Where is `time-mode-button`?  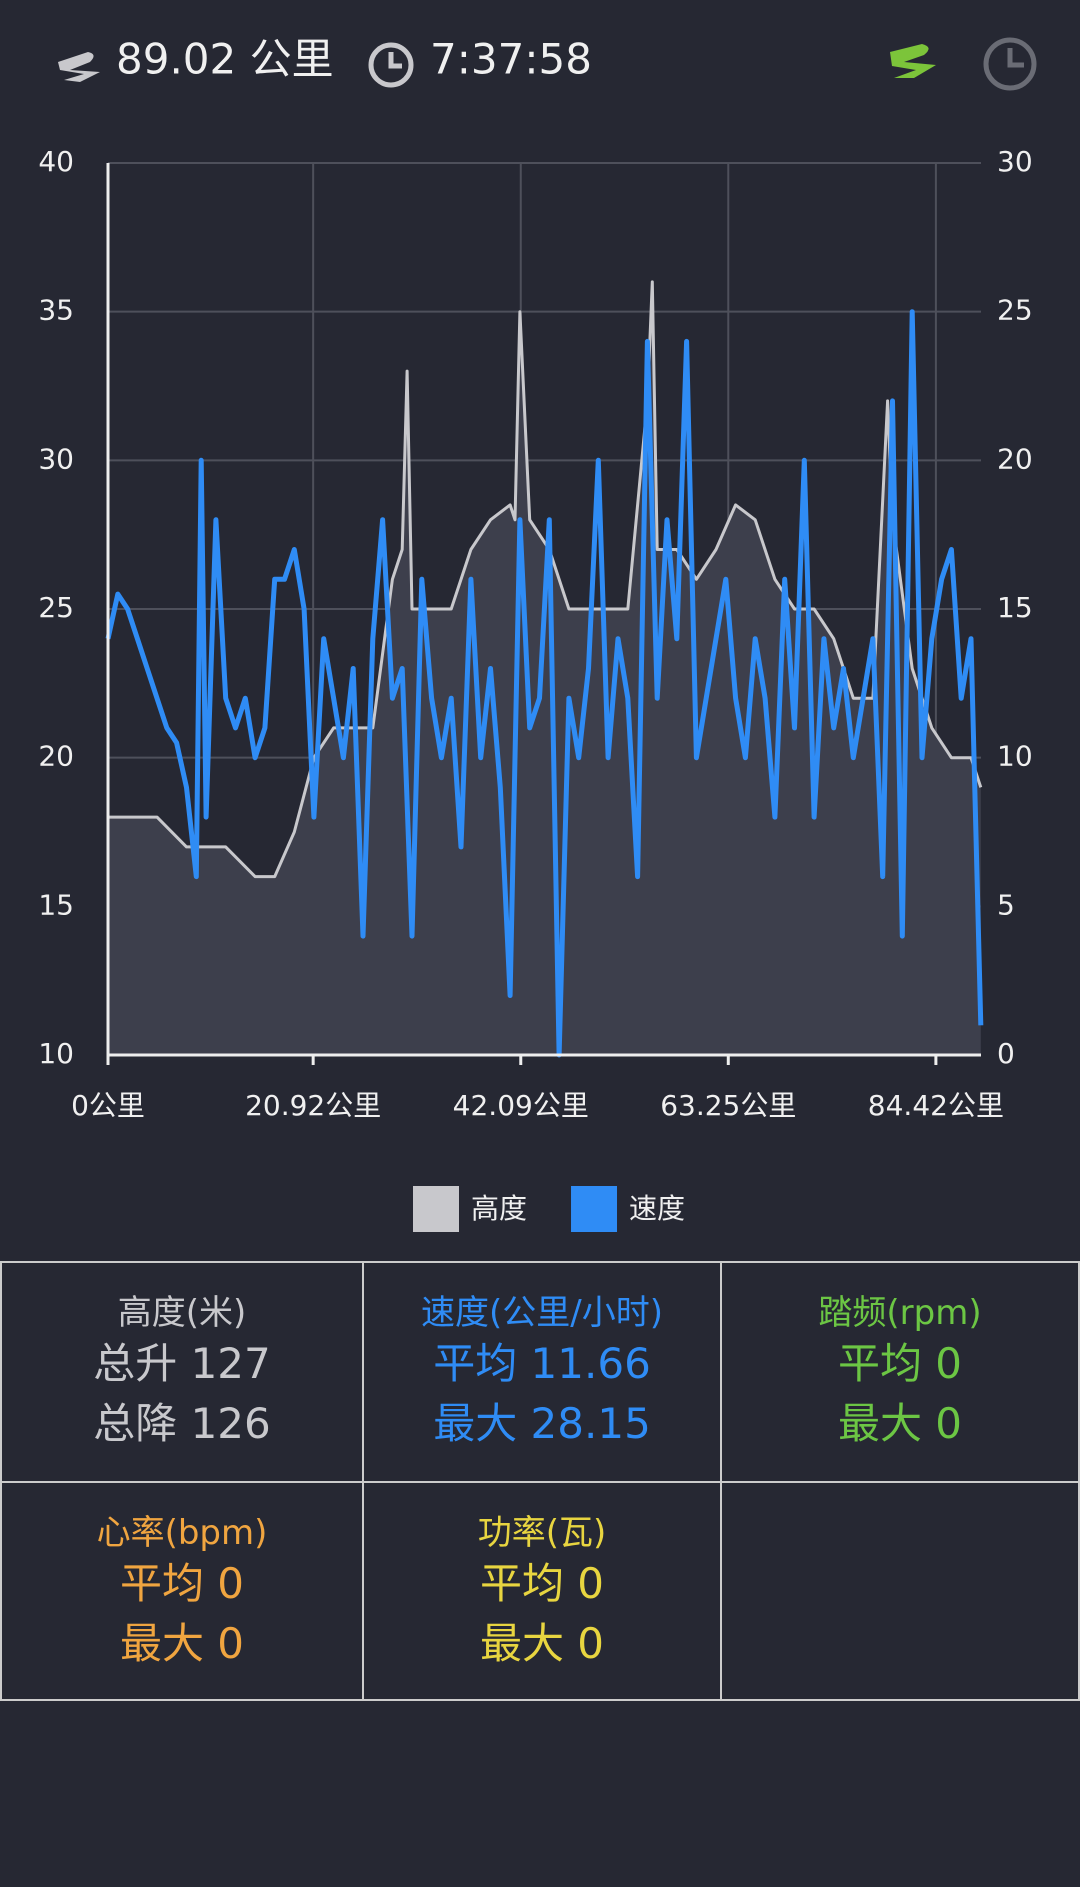
time-mode-button is located at coordinates (1010, 64).